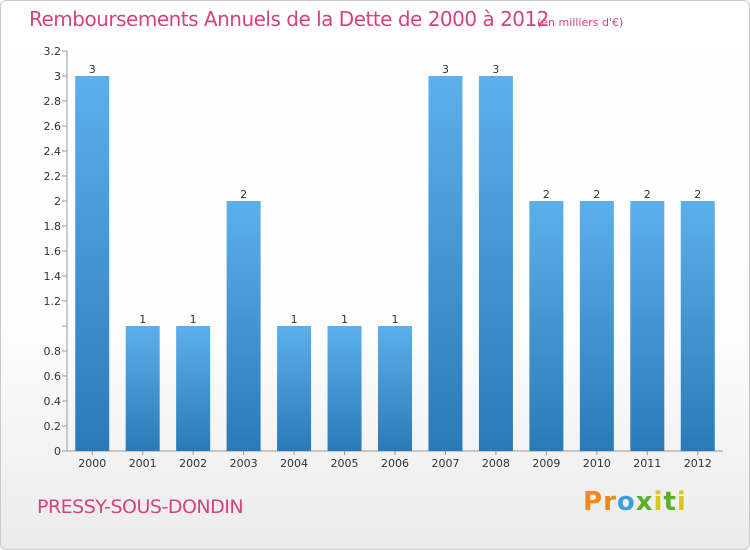 Image resolution: width=750 pixels, height=550 pixels. I want to click on y-tick-label: 2.6, so click(53, 126).